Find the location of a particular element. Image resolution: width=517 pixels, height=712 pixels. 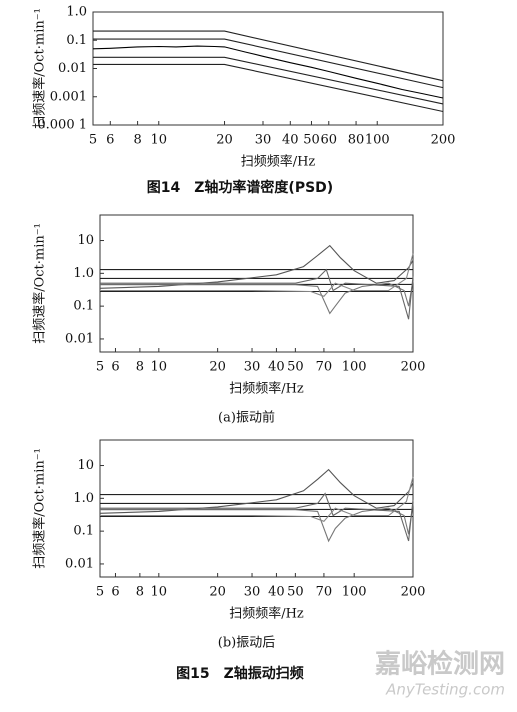

panel-caption: (b)振动后 is located at coordinates (246, 643).